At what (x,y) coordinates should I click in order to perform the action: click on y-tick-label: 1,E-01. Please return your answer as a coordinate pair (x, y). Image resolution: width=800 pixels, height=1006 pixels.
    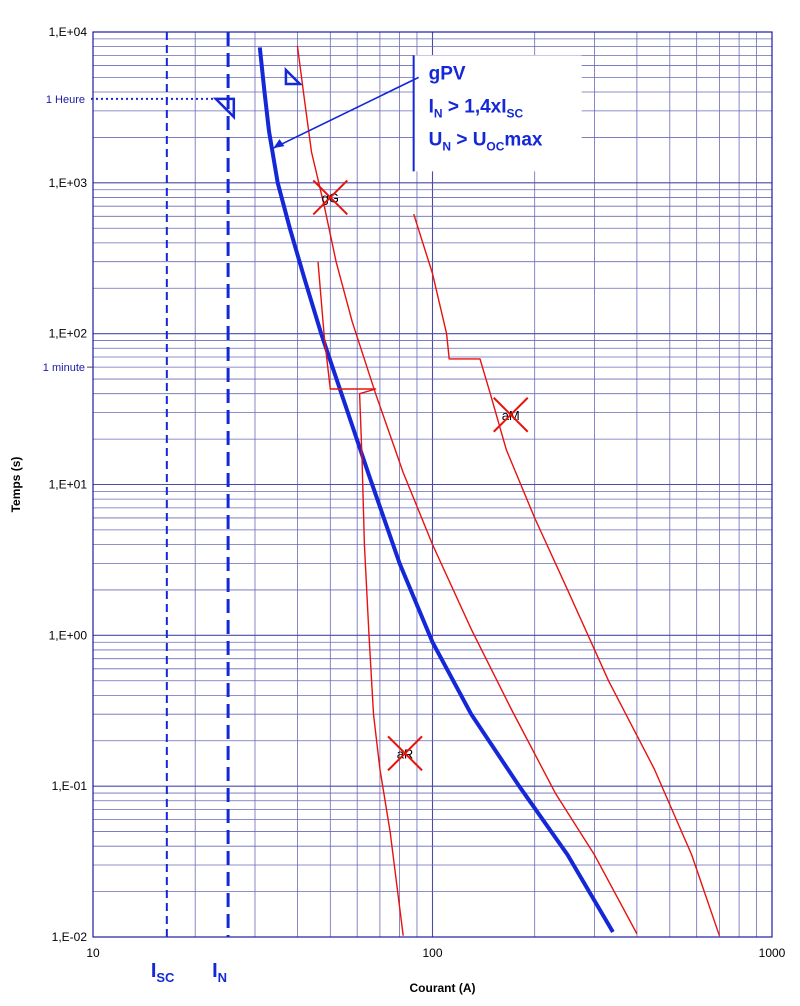
    Looking at the image, I should click on (70, 786).